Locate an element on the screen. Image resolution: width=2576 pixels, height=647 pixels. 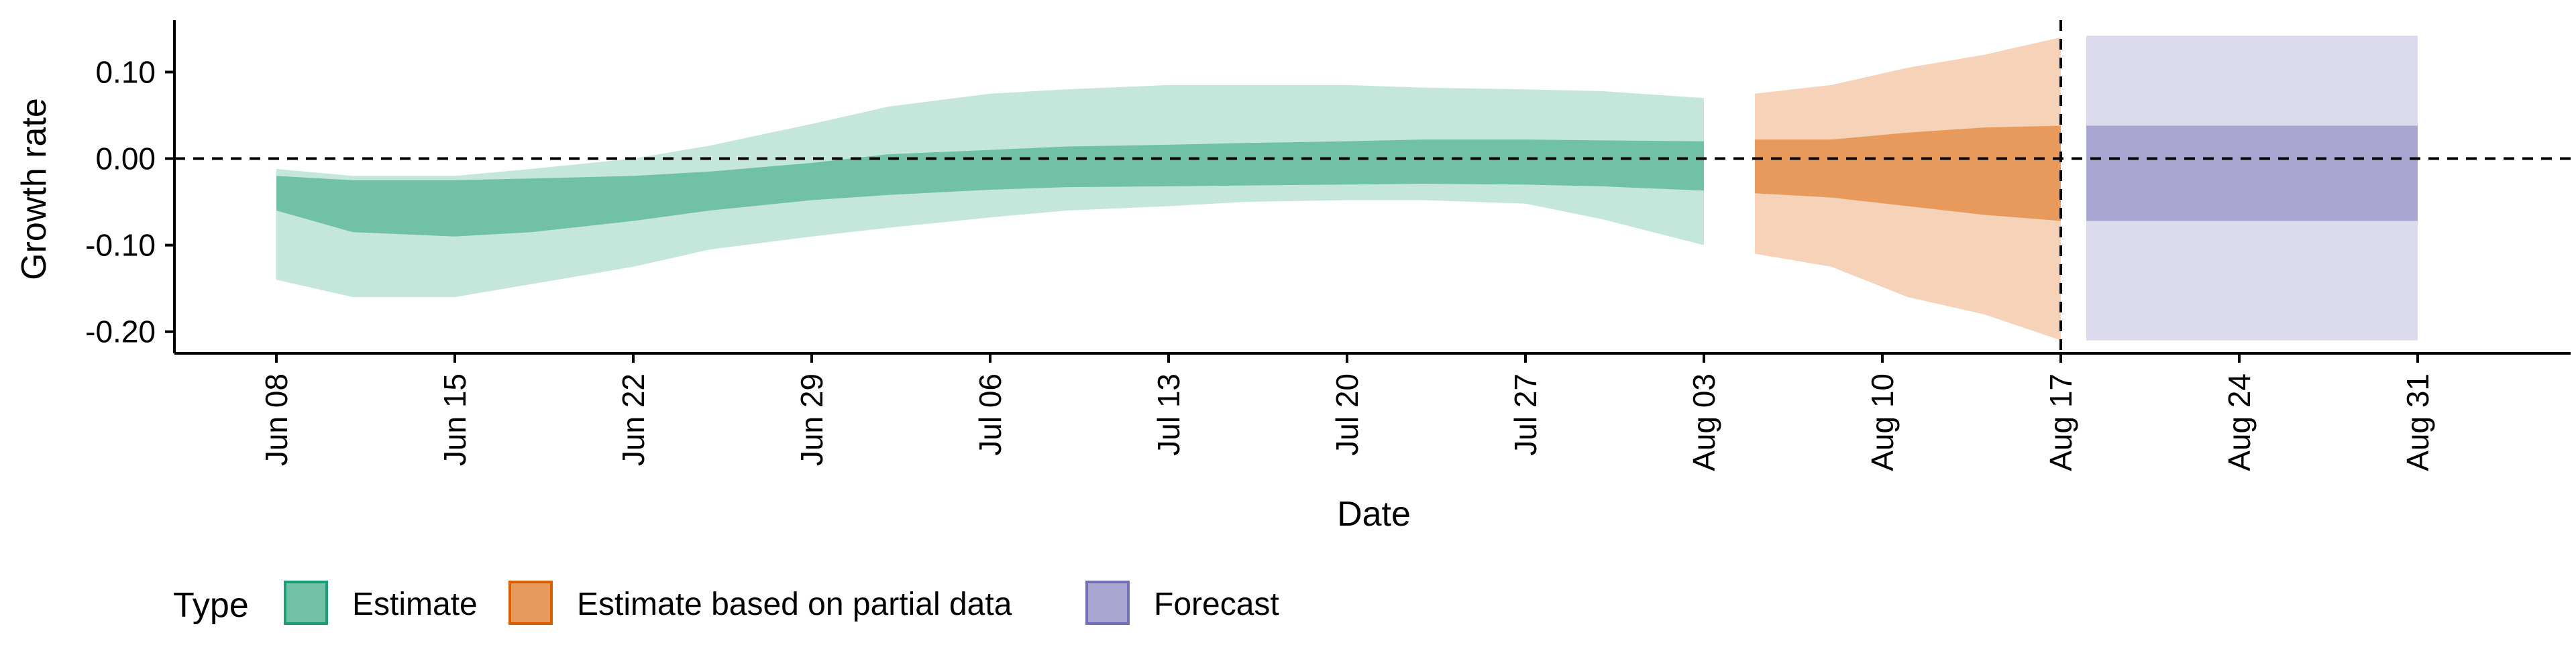
legend-key-estimate is located at coordinates (306, 603).